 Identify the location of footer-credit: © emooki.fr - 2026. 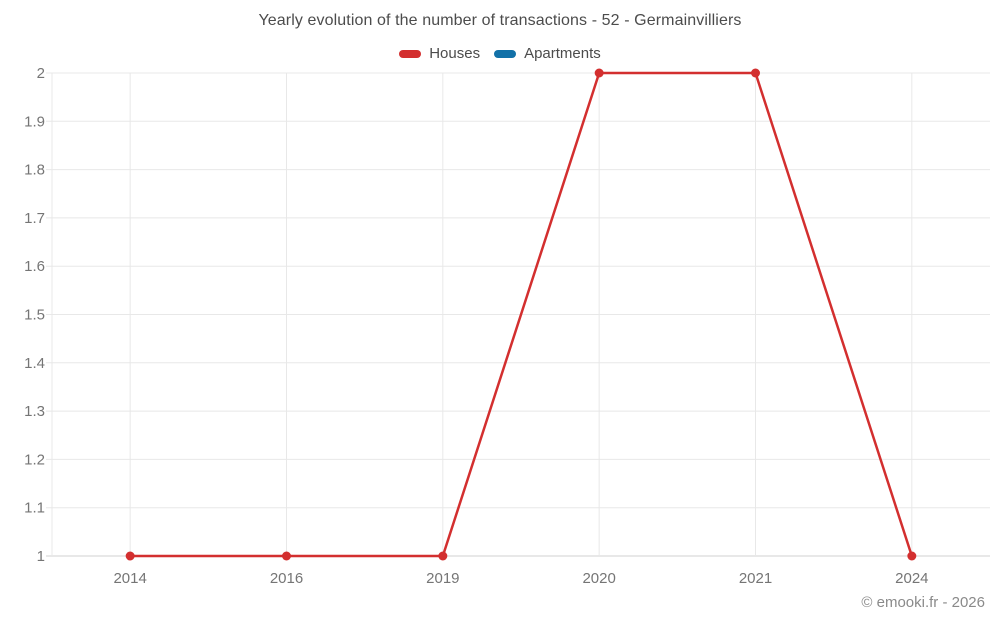
(923, 602).